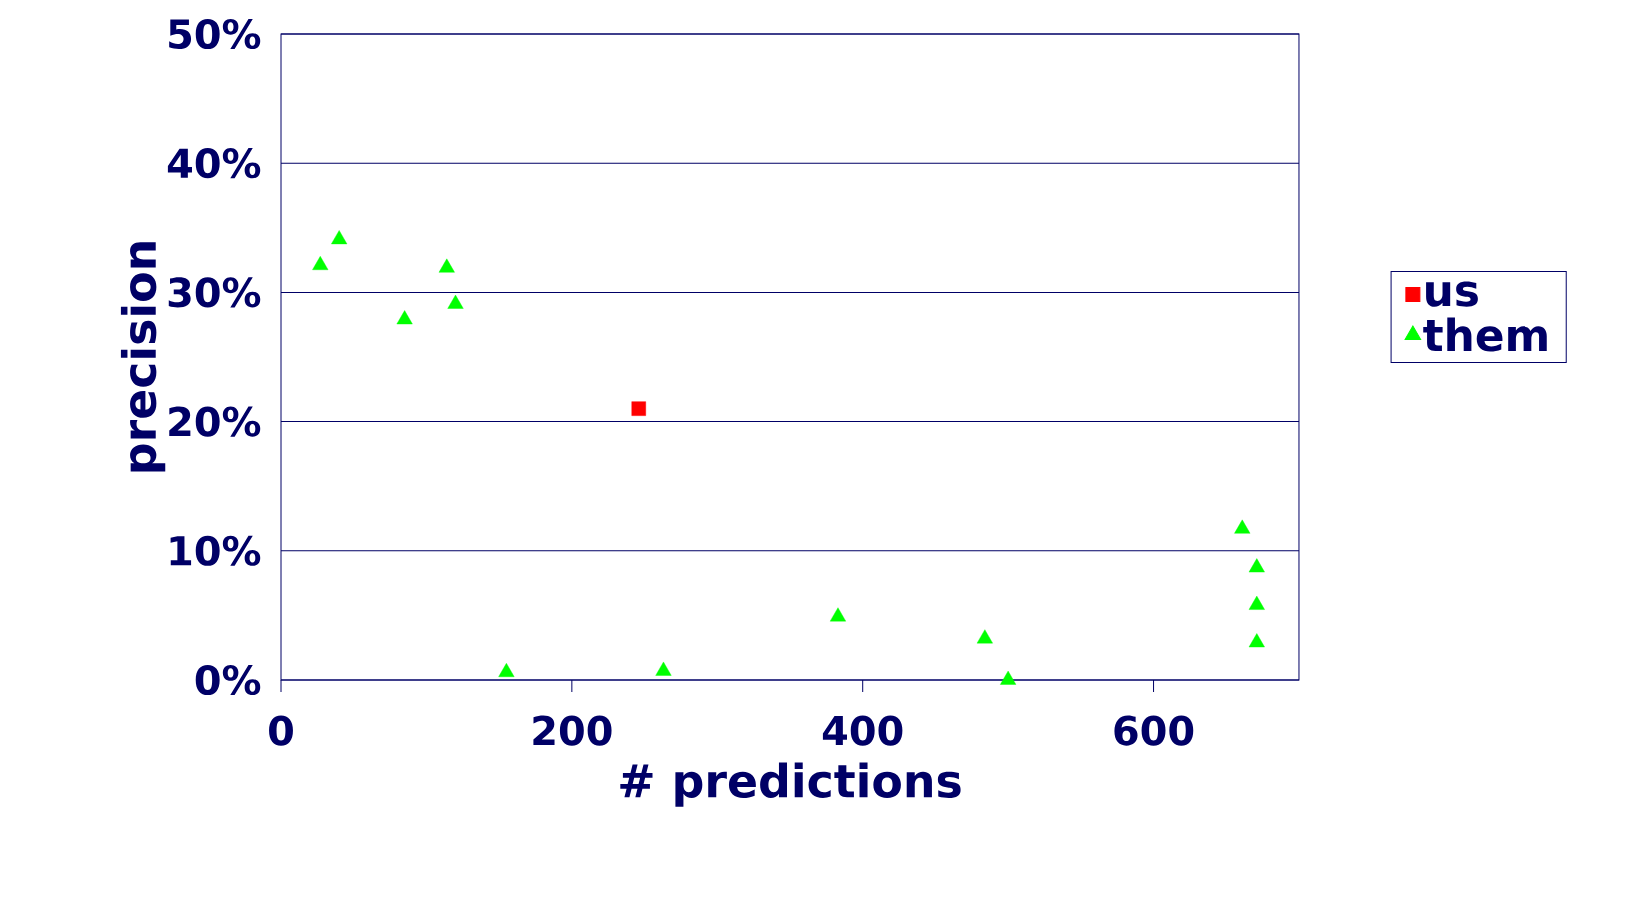 This screenshot has width=1646, height=900. I want to click on y-tick-label: 20%, so click(215, 421).